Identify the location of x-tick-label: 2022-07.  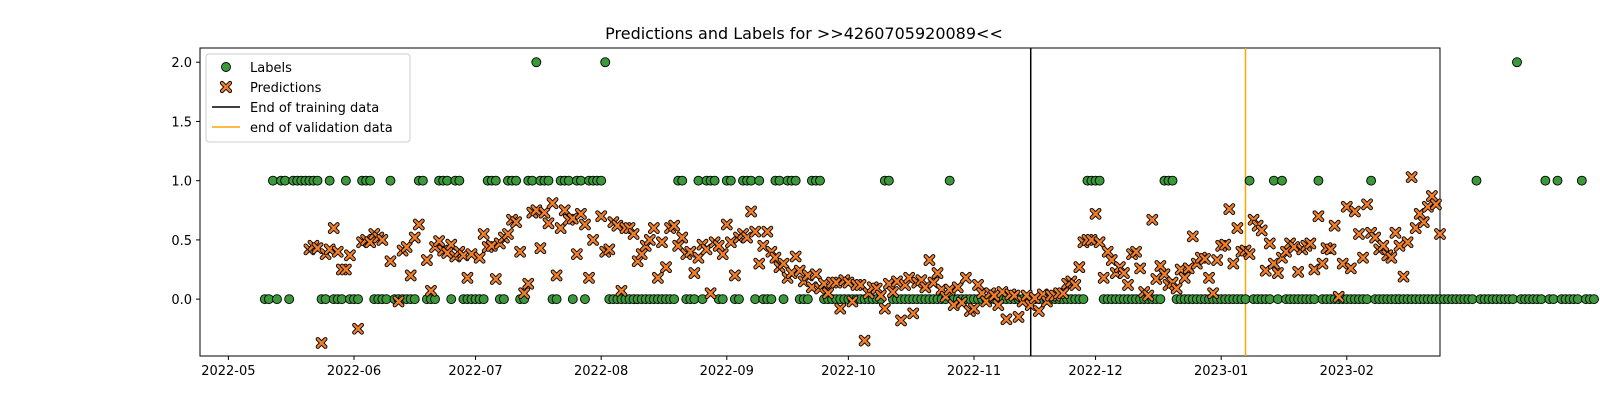
(475, 371).